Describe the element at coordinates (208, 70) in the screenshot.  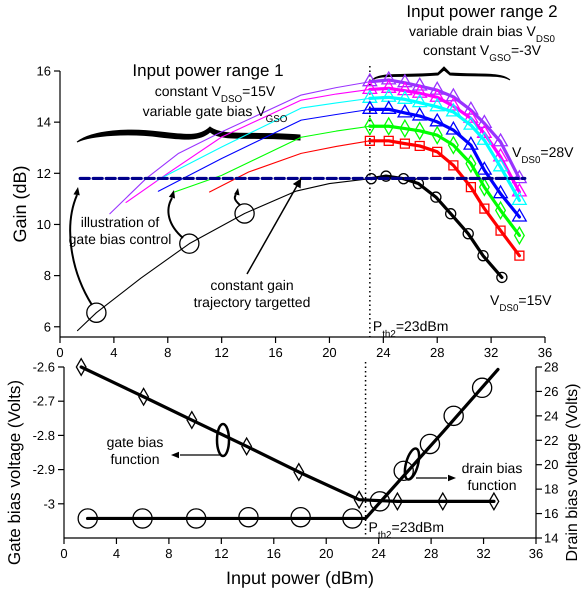
I see `annotation: Input power range 1` at that location.